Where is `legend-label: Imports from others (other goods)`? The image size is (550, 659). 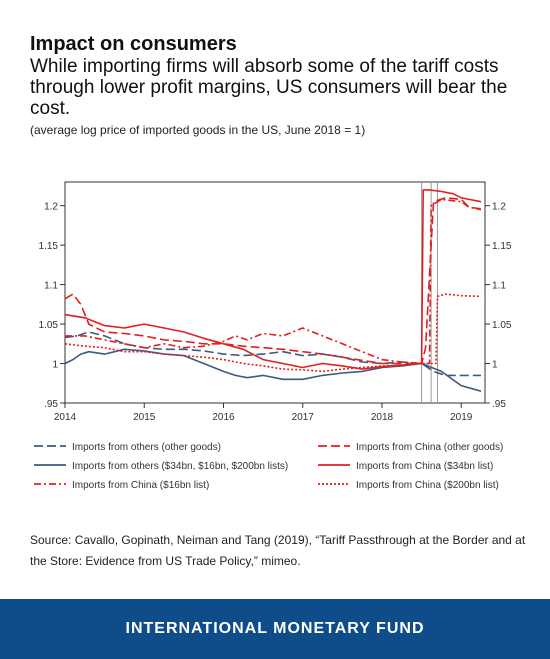
legend-label: Imports from others (other goods) is located at coordinates (146, 447).